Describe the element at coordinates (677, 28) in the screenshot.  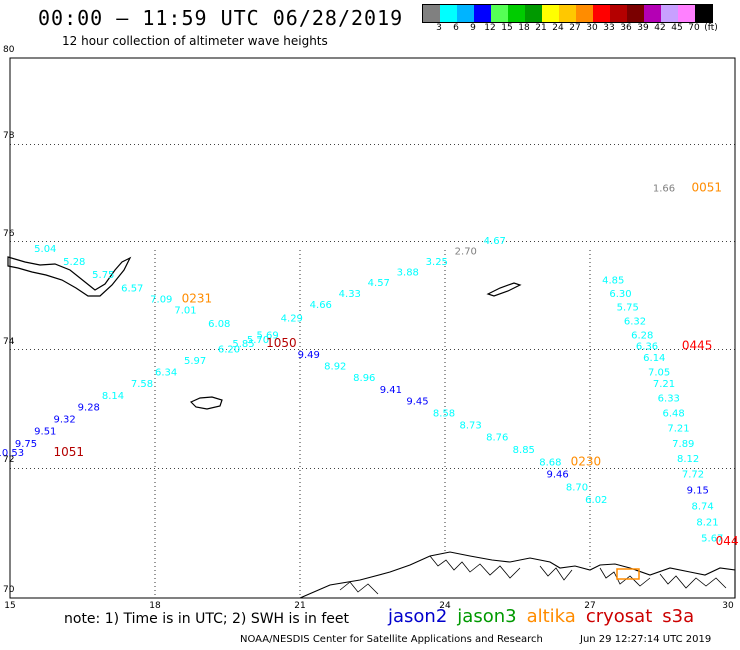
I see `legend-tick: 45` at that location.